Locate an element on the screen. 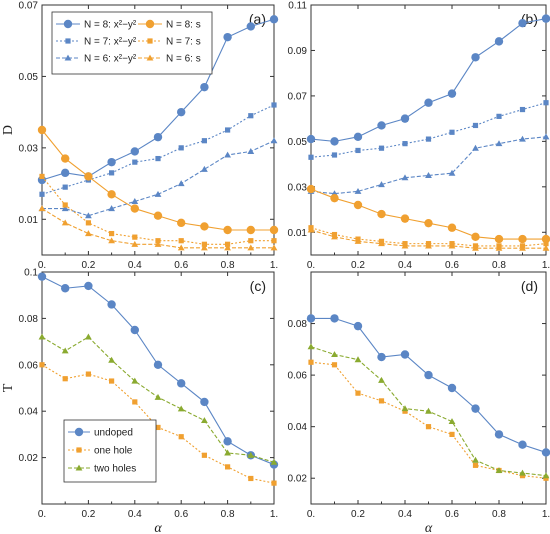  legend-box is located at coordinates (132, 43).